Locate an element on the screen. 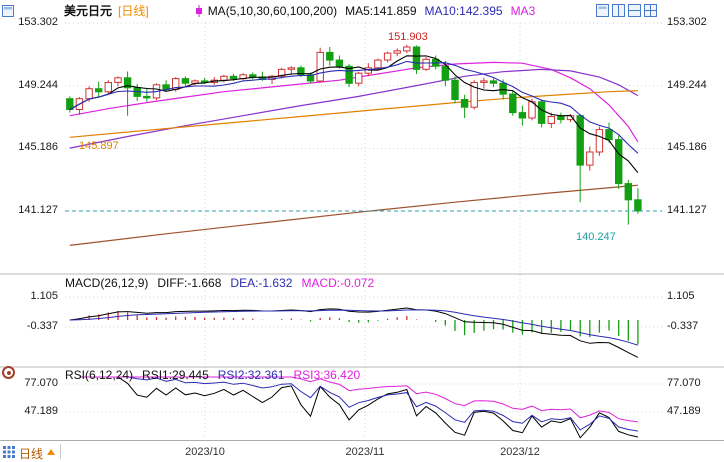 Image resolution: width=724 pixels, height=462 pixels. hsplit-pane-icon is located at coordinates (634, 10).